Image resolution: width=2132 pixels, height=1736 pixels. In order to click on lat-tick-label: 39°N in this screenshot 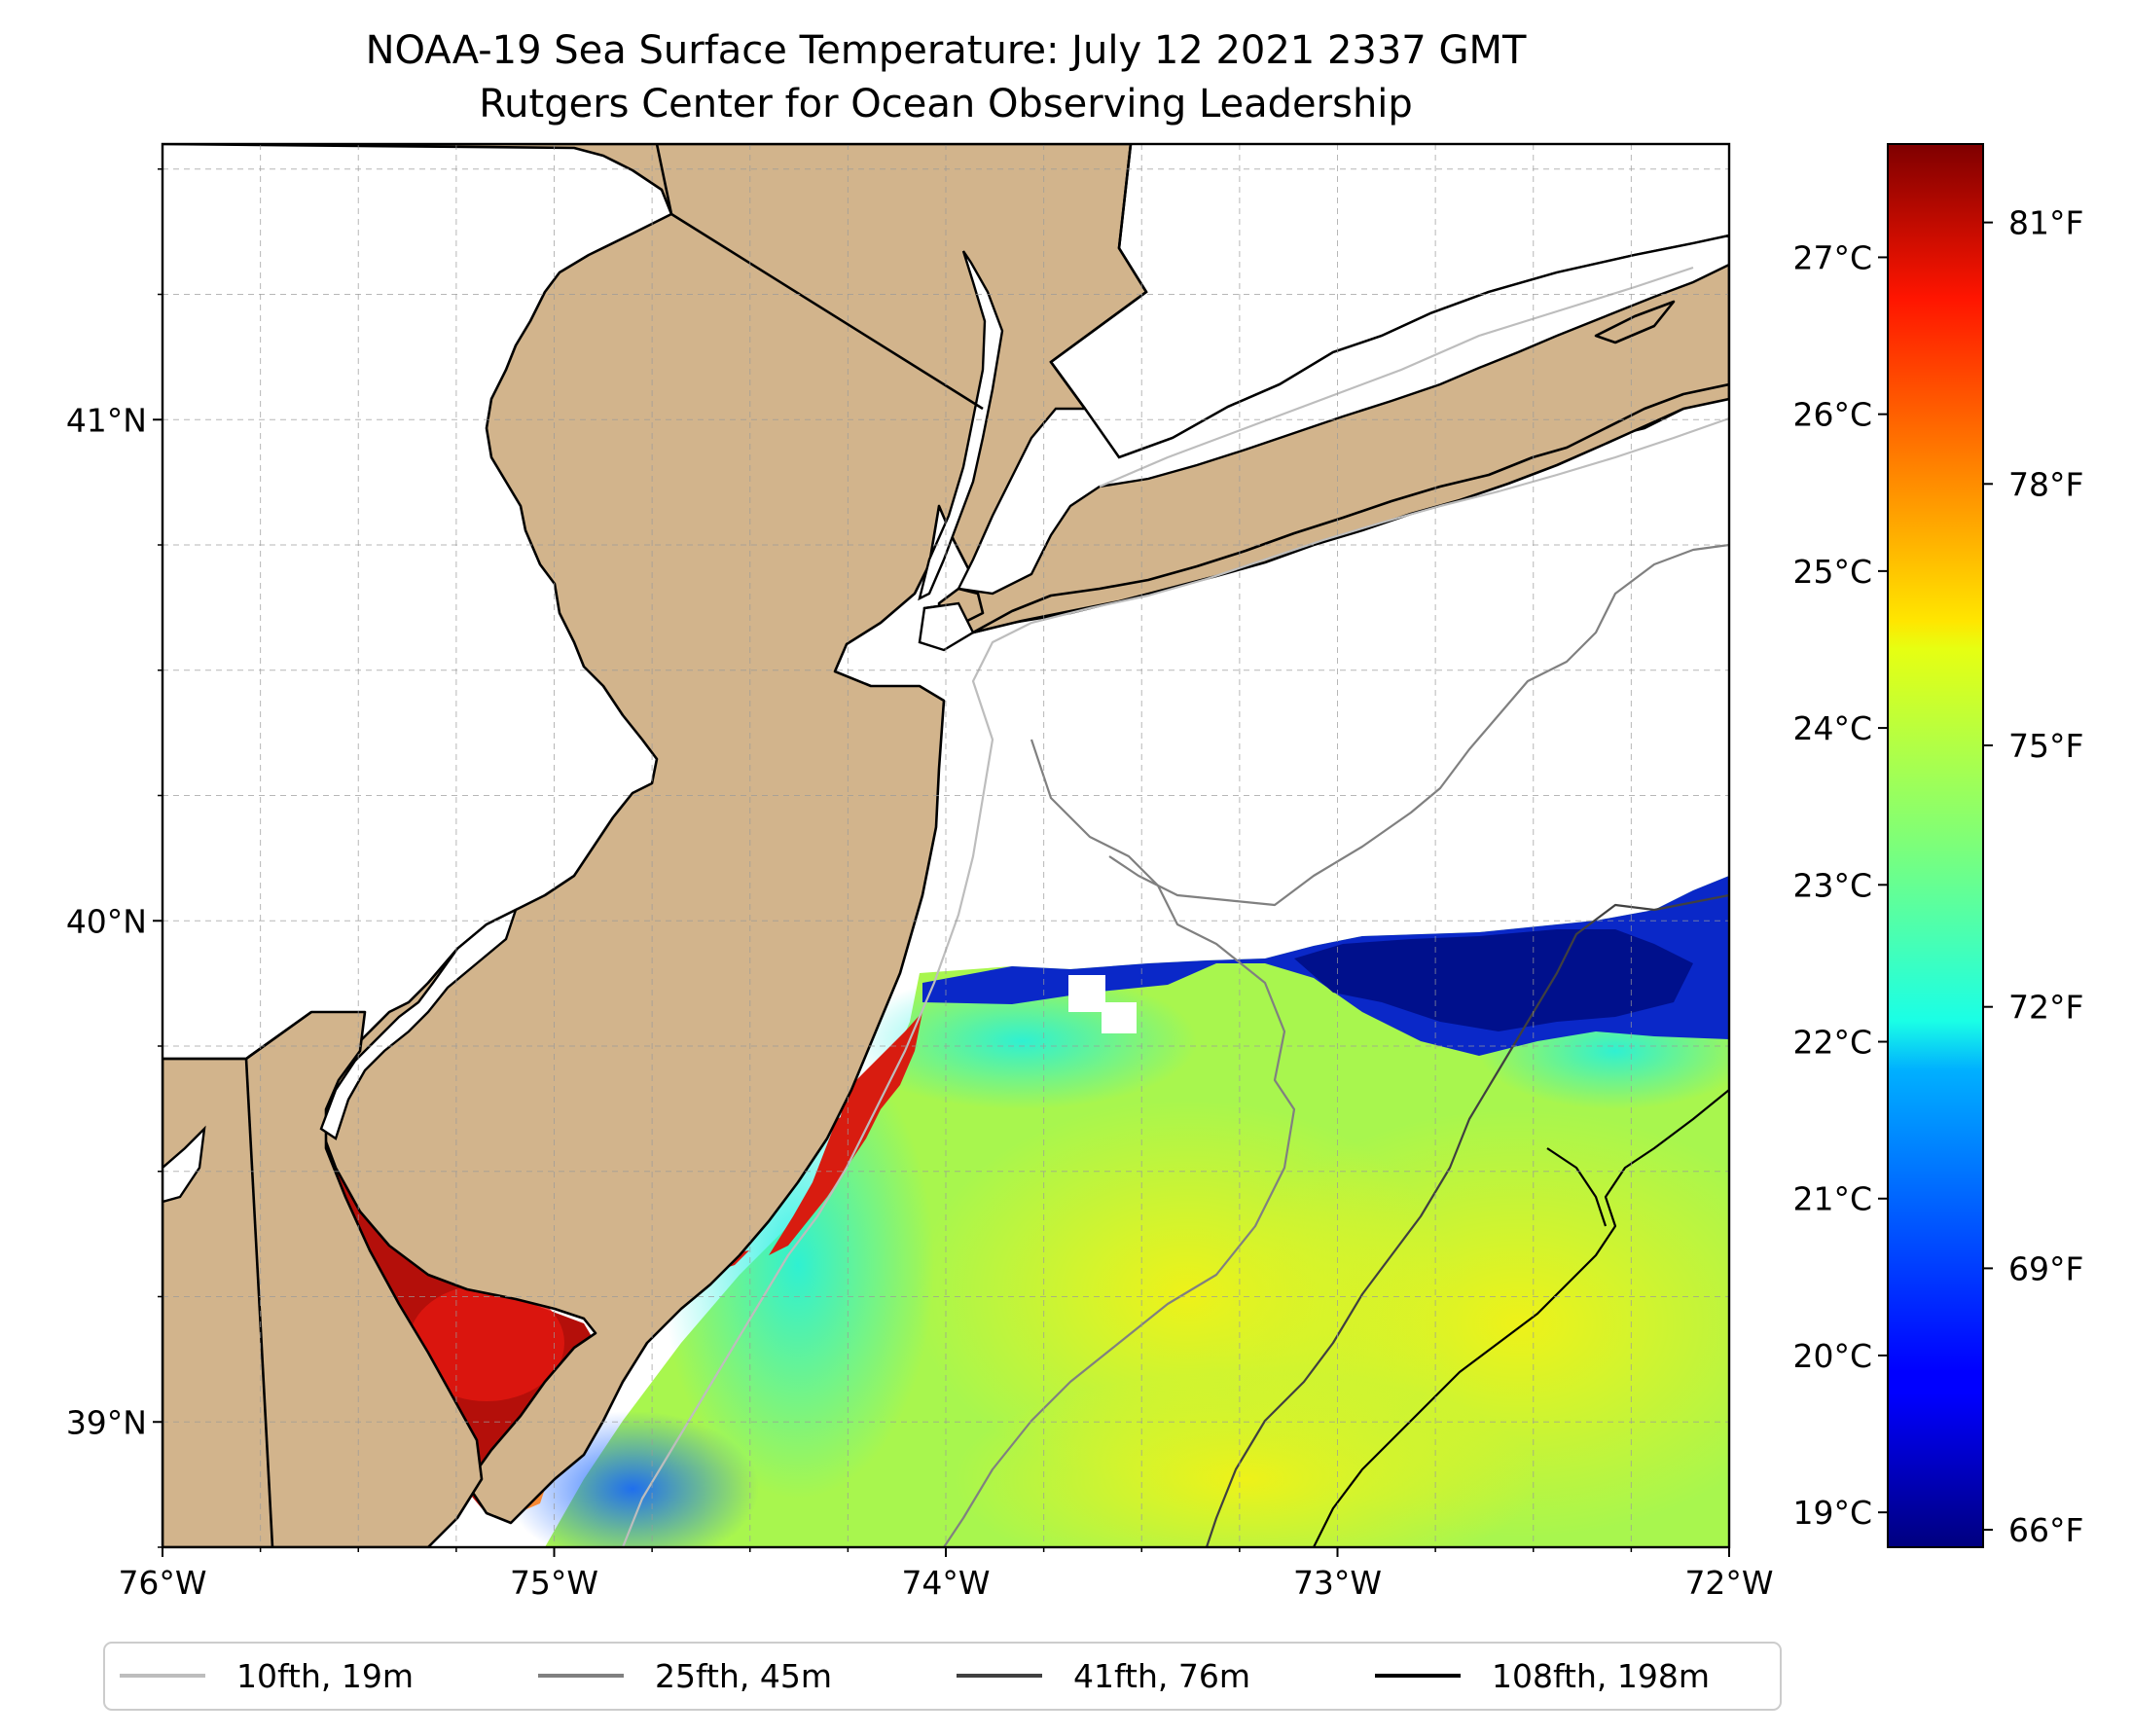, I will do `click(107, 1422)`.